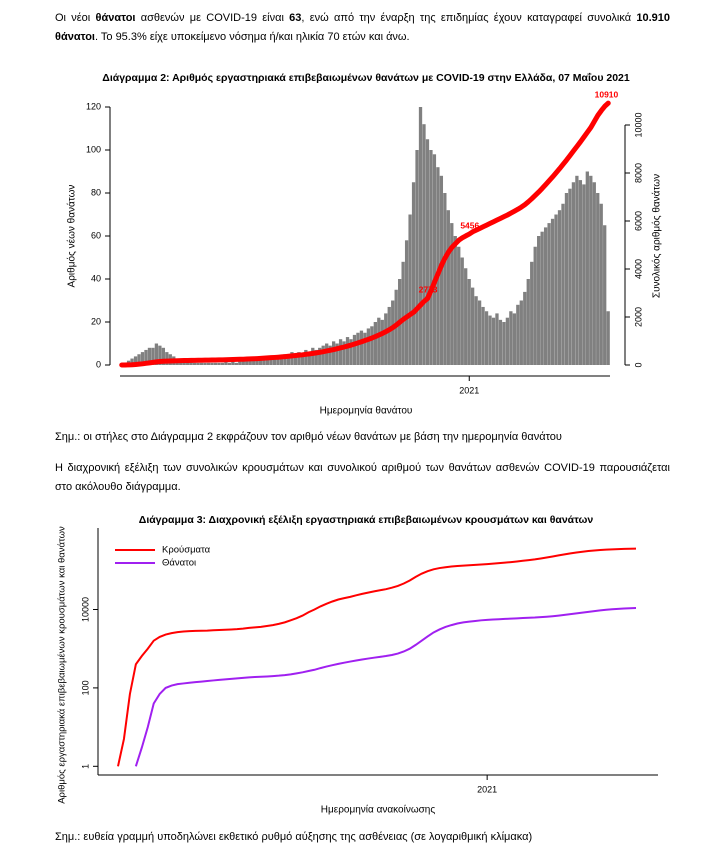 This screenshot has width=717, height=858. What do you see at coordinates (295, 18) in the screenshot?
I see `text: 63` at bounding box center [295, 18].